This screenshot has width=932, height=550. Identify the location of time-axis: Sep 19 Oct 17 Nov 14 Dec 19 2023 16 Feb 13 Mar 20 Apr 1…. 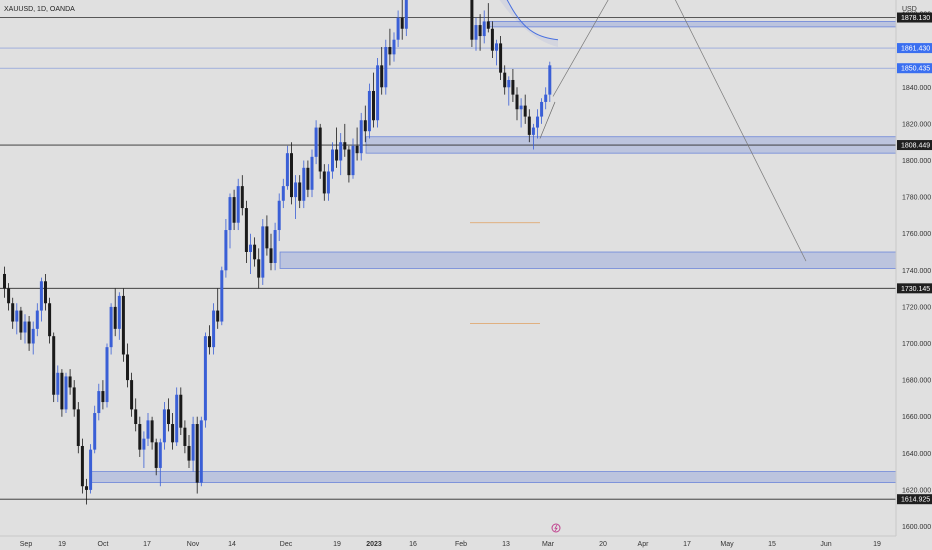
(450, 544).